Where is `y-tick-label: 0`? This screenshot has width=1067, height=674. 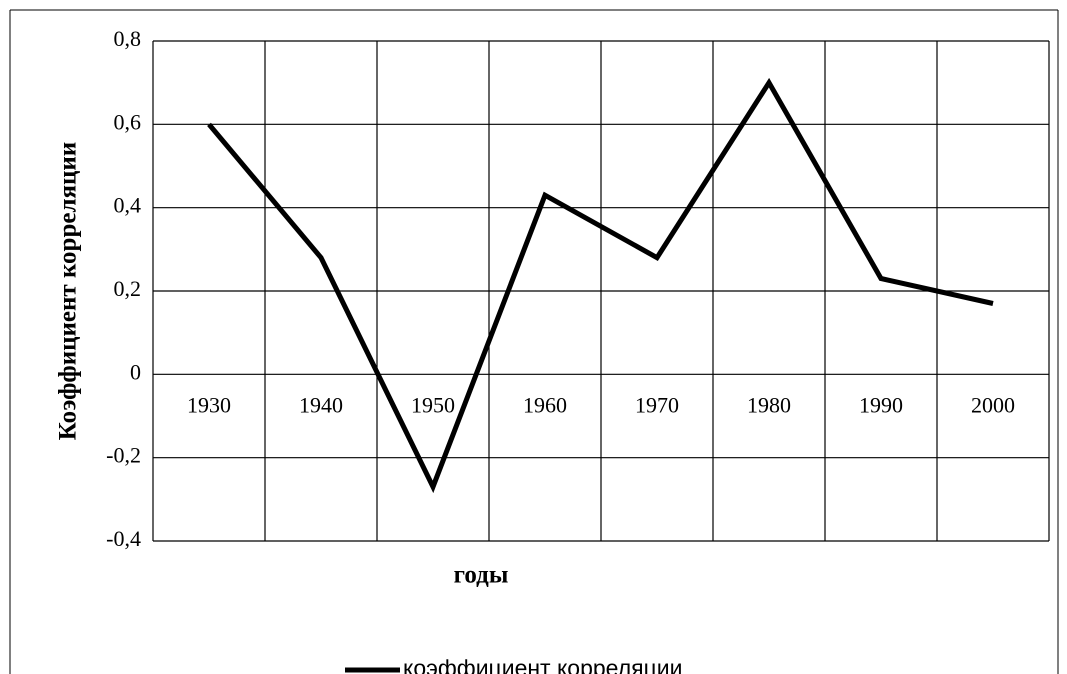 y-tick-label: 0 is located at coordinates (135, 371).